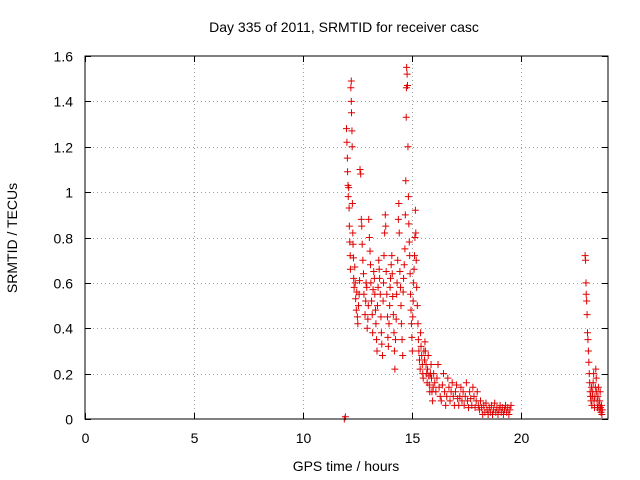 This screenshot has height=480, width=640. Describe the element at coordinates (522, 438) in the screenshot. I see `x-tick-label: 20` at that location.